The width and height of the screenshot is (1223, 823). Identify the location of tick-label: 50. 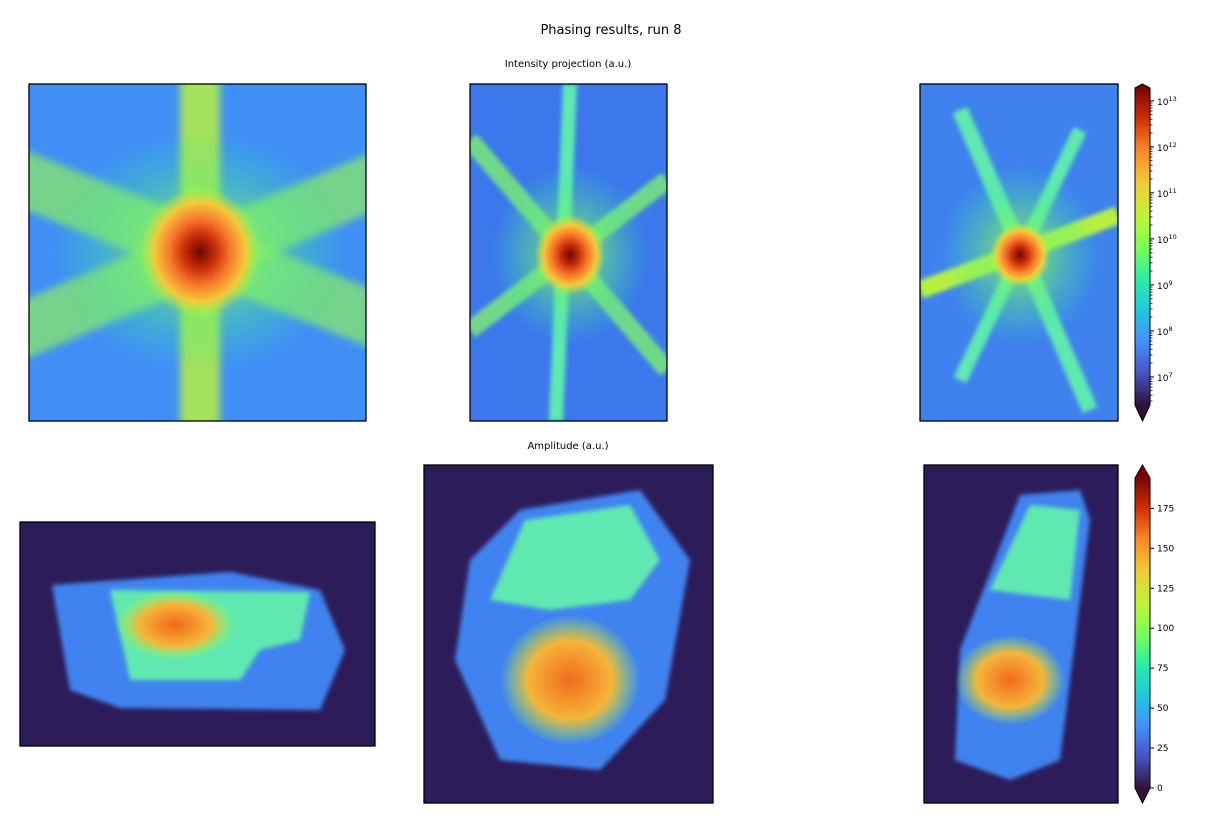
(1163, 709).